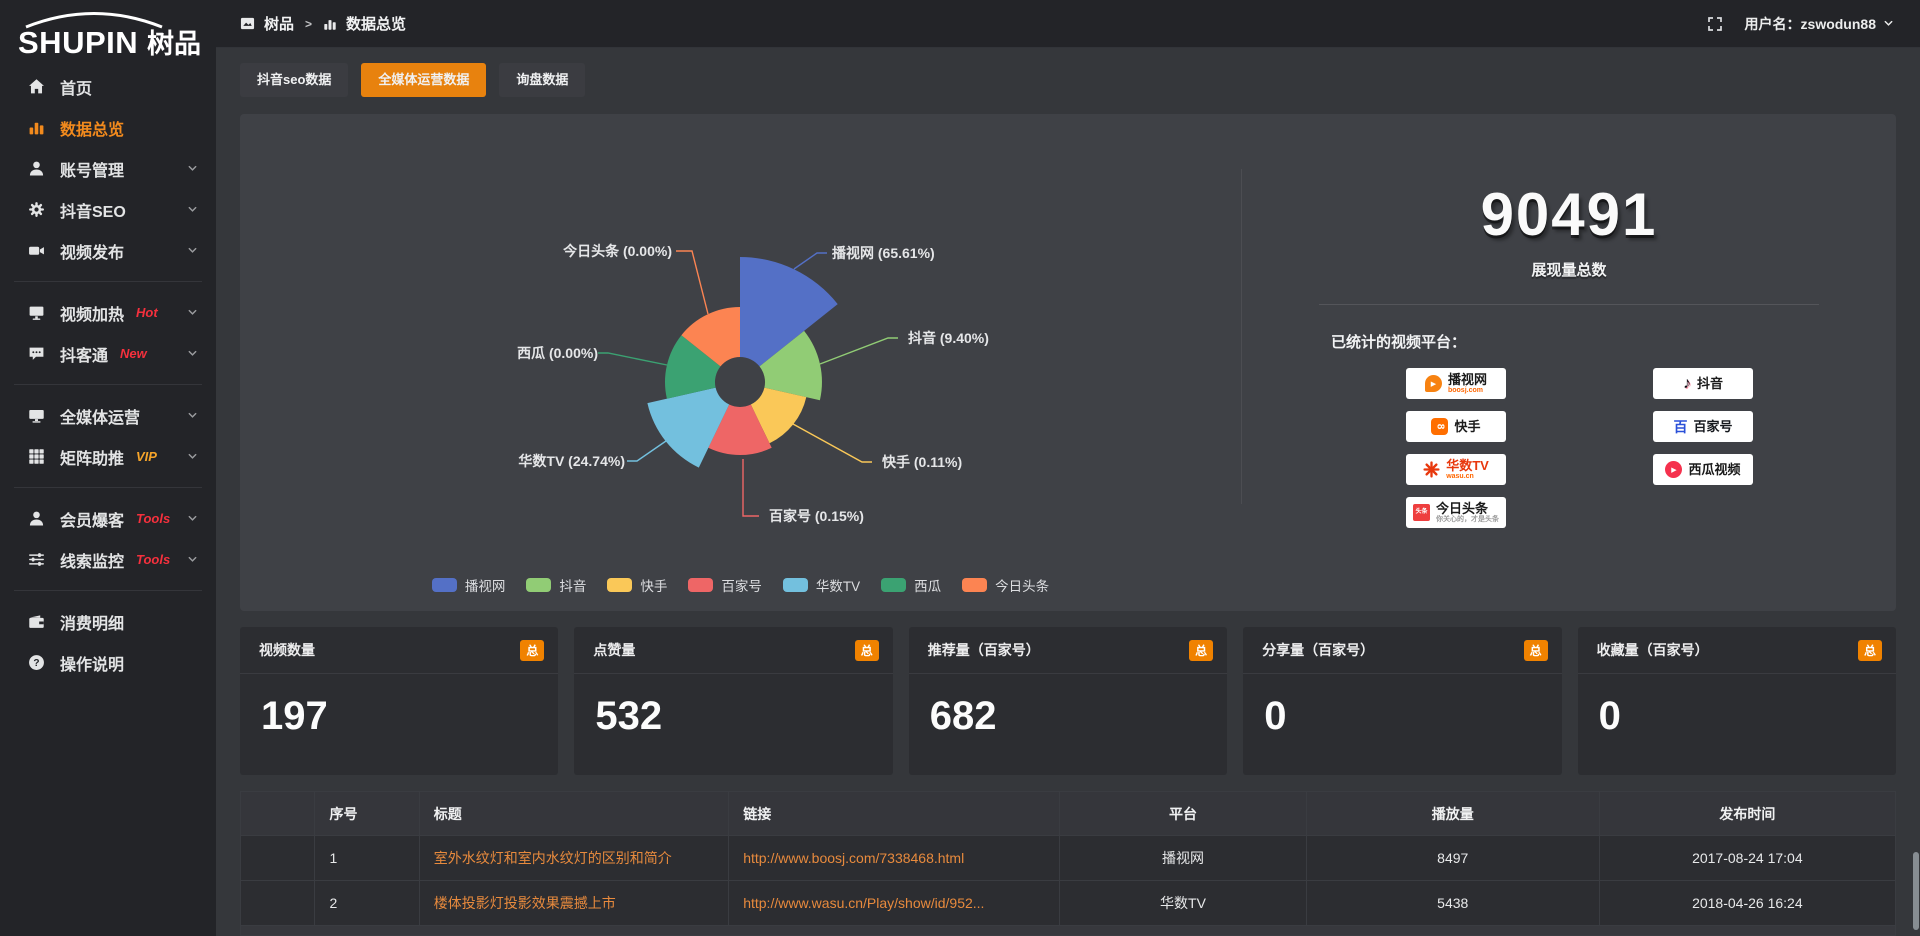 Image resolution: width=1920 pixels, height=936 pixels. What do you see at coordinates (1715, 24) in the screenshot?
I see `fullscreen-icon` at bounding box center [1715, 24].